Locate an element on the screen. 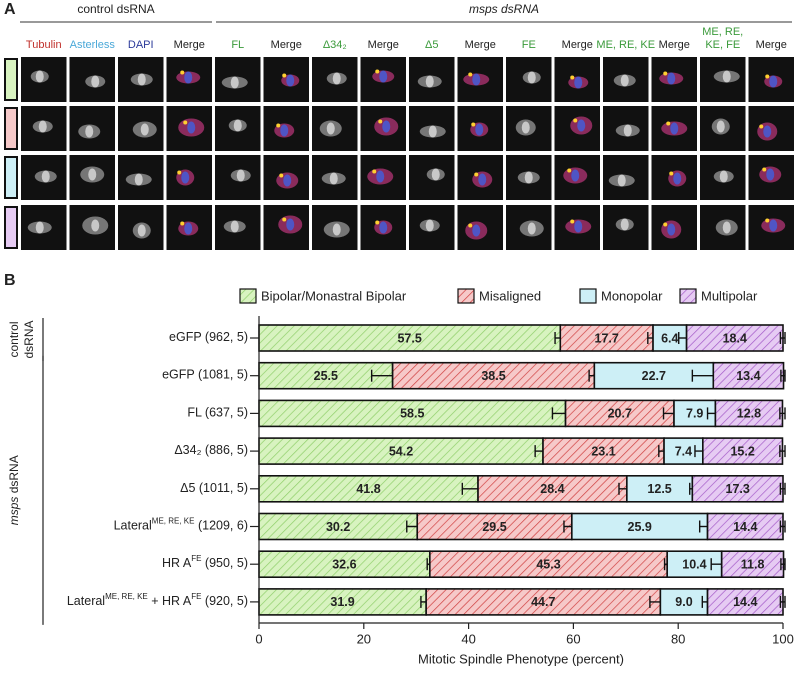 The height and width of the screenshot is (675, 800). value-label: 44.7 is located at coordinates (543, 602).